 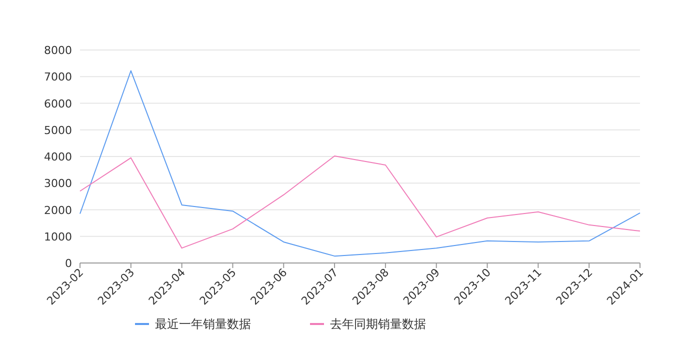 I want to click on y-tick-label: 2000, so click(x=58, y=210).